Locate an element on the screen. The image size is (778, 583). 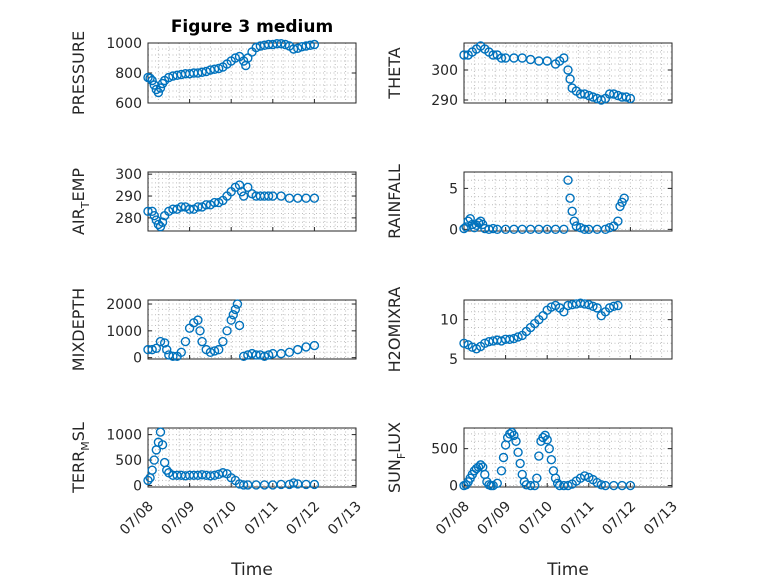
y-tick-label: 0 is located at coordinates (453, 230).